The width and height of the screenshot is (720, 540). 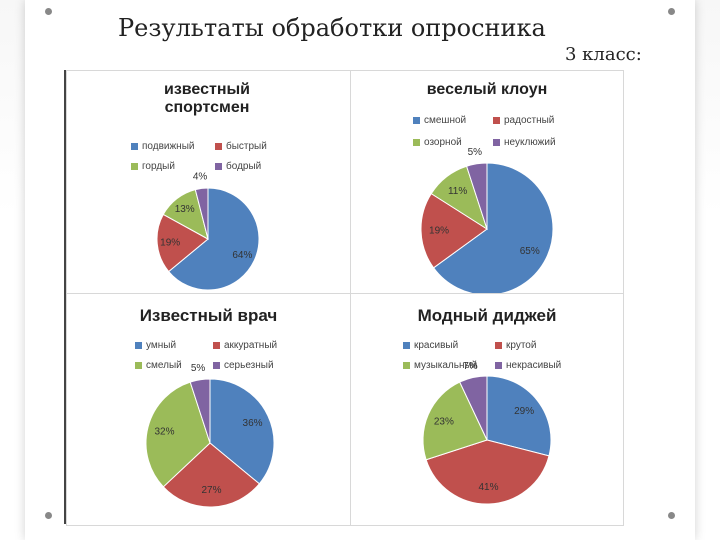 What do you see at coordinates (249, 365) in the screenshot?
I see `legend-label: серьезный` at bounding box center [249, 365].